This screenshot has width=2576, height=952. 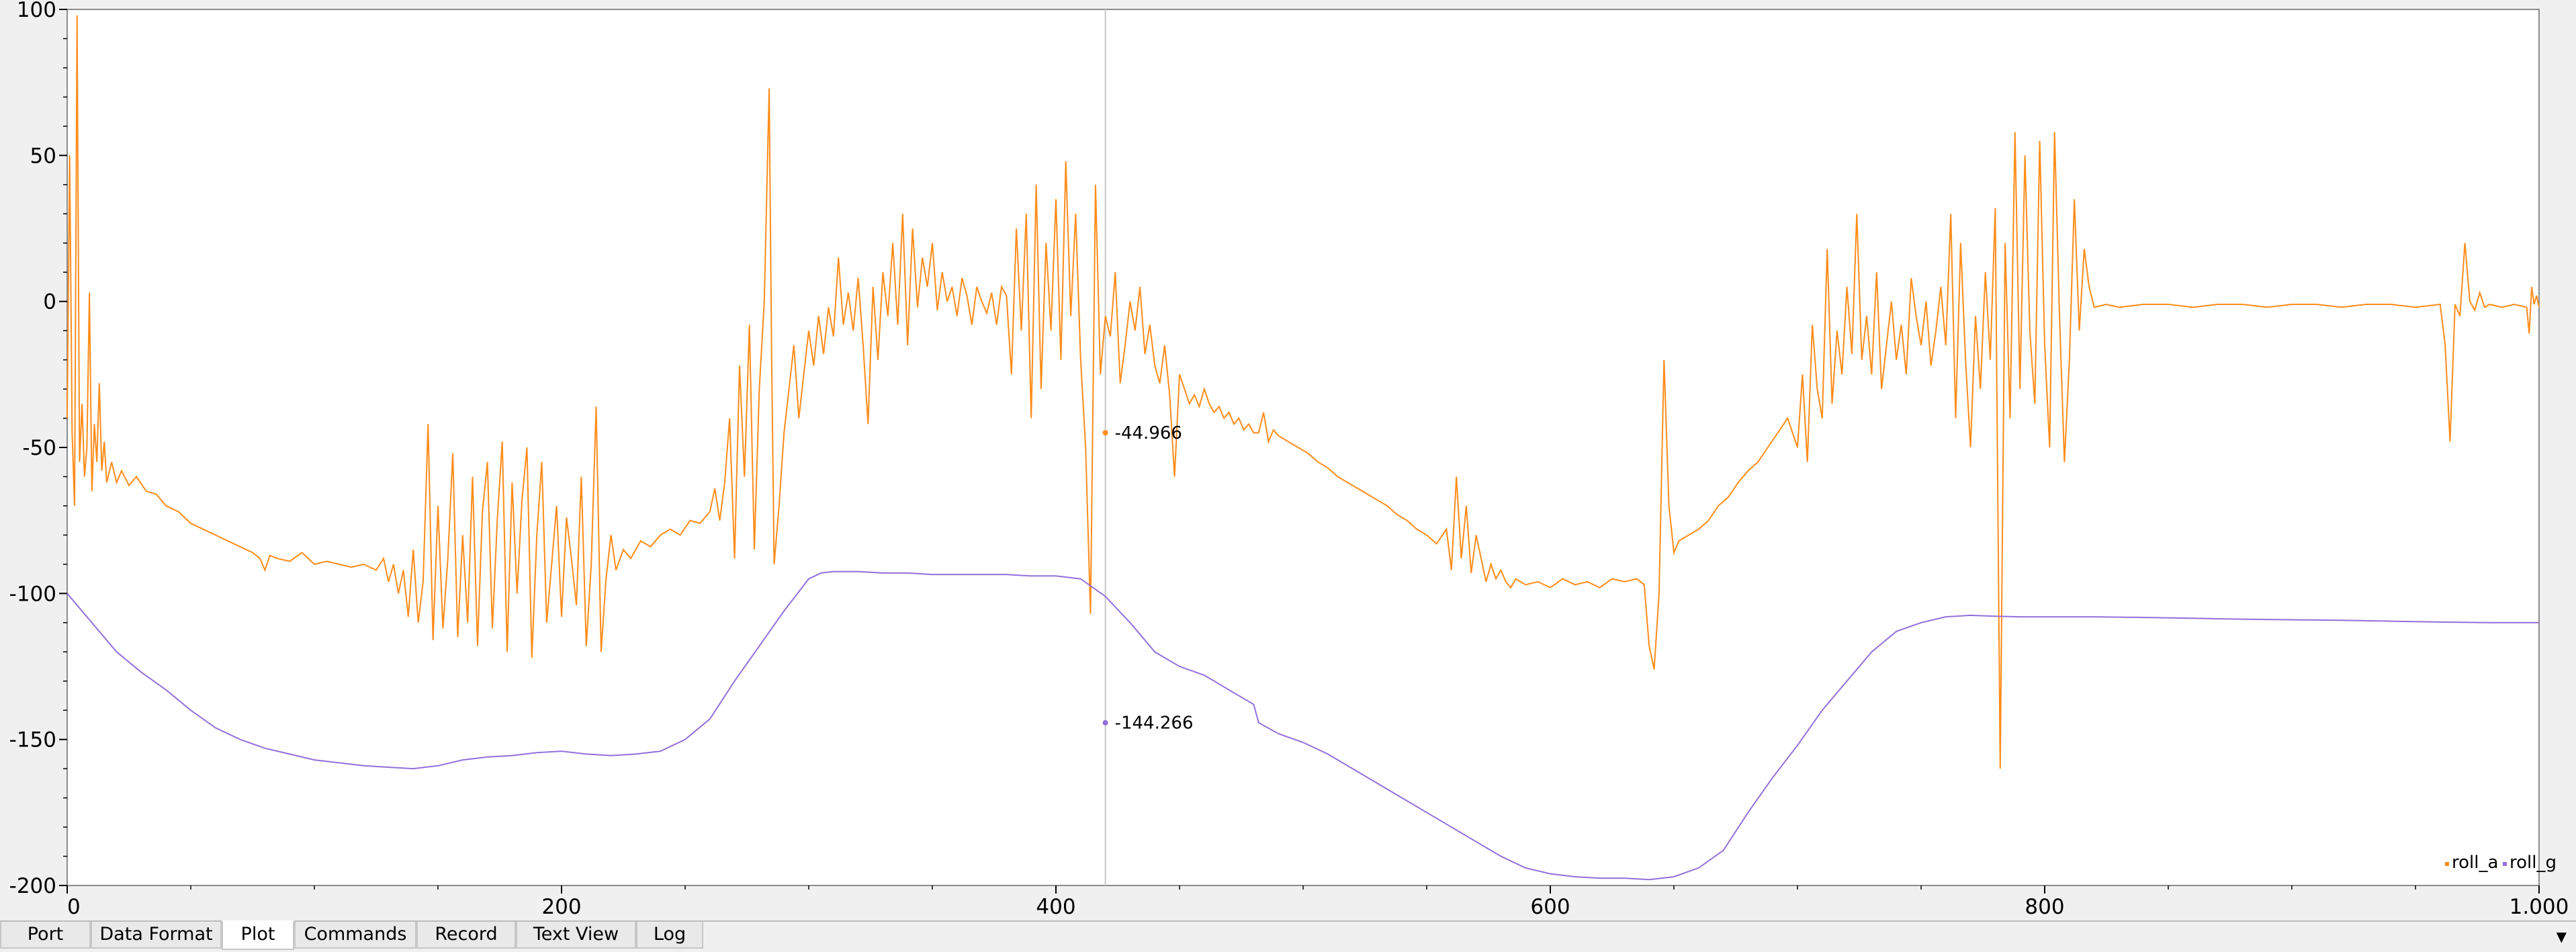 What do you see at coordinates (1055, 907) in the screenshot?
I see `x-tick-label: 400` at bounding box center [1055, 907].